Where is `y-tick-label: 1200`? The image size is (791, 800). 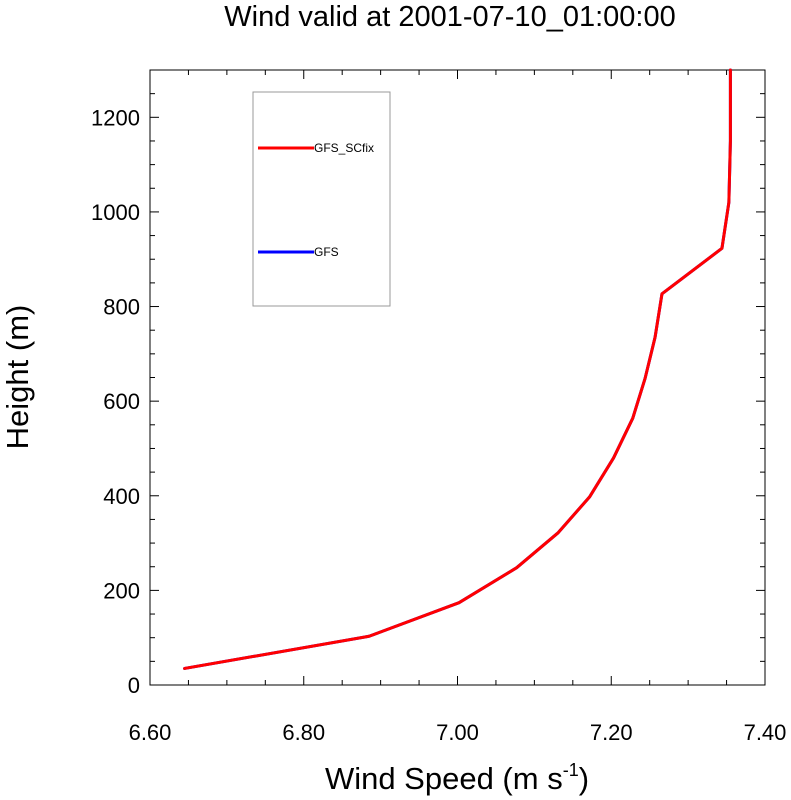 y-tick-label: 1200 is located at coordinates (115, 117).